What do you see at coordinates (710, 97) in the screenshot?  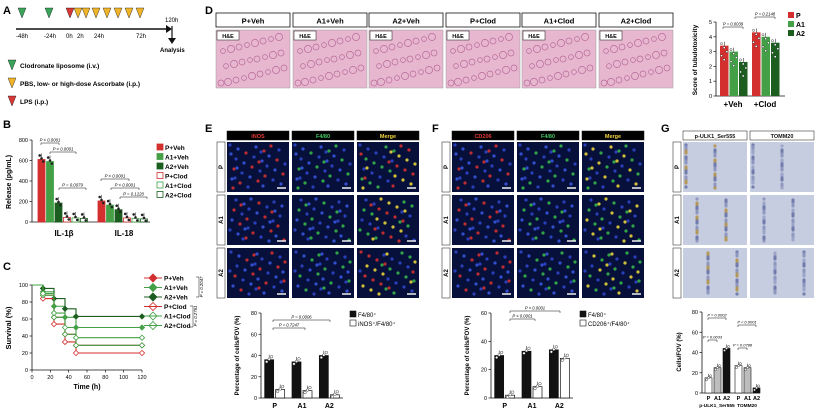 I see `chart-d-y-tick-label: 0` at bounding box center [710, 97].